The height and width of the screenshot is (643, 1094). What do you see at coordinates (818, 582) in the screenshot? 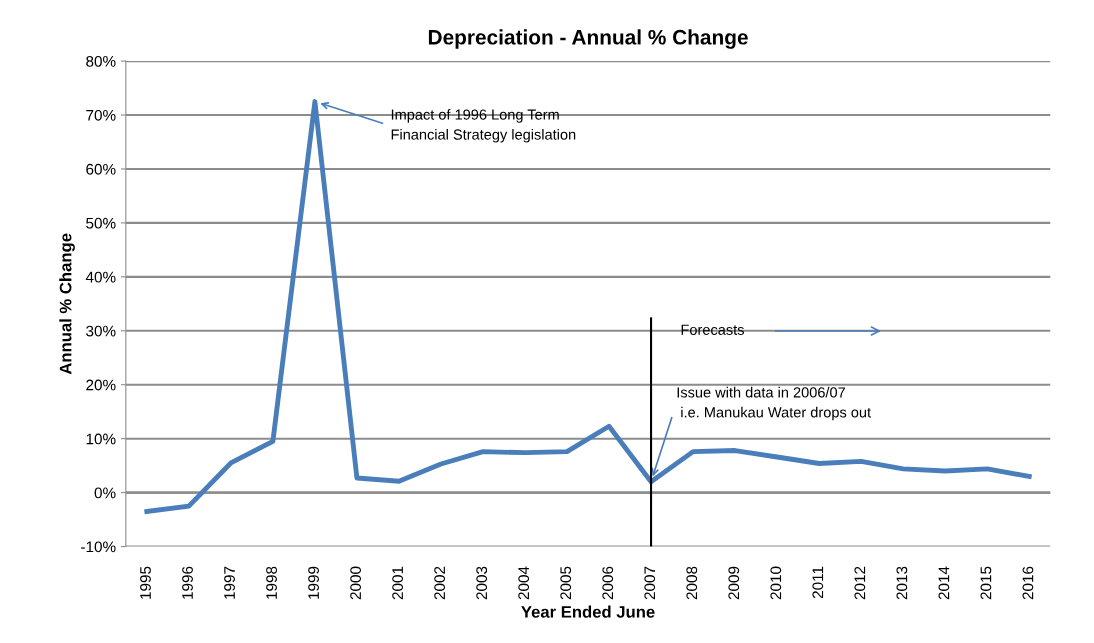
I see `x-tick-label: 2011` at bounding box center [818, 582].